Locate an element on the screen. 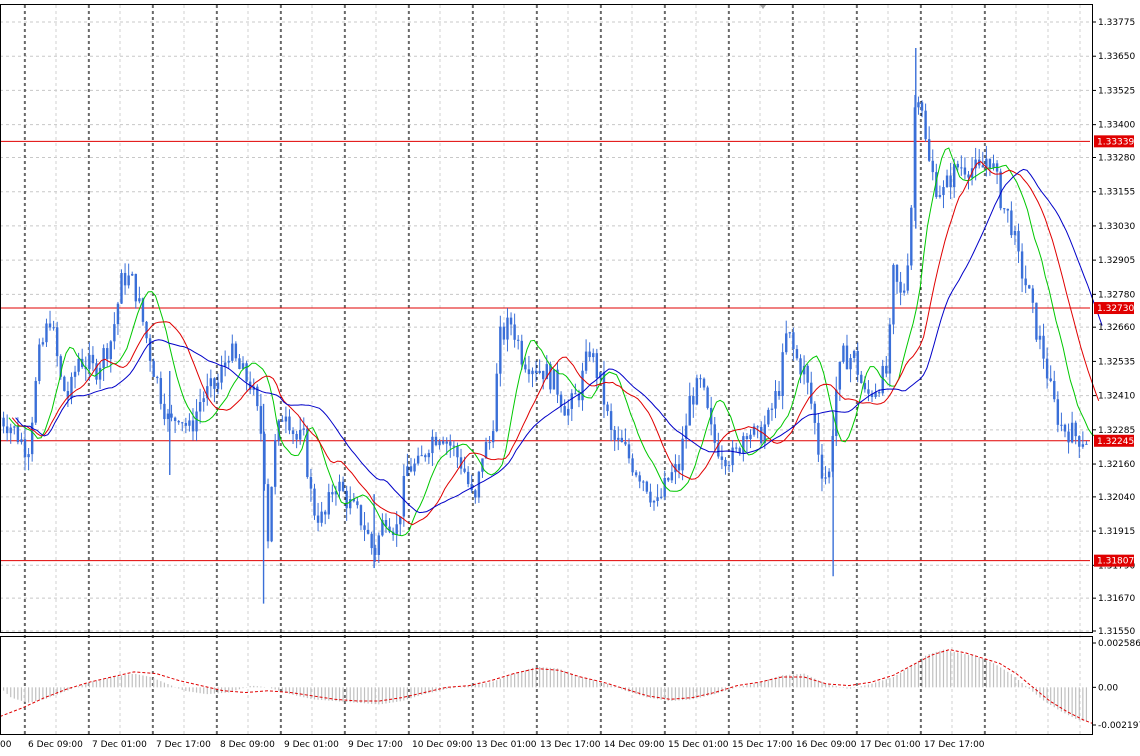  price-tick-label: 1.32285 is located at coordinates (1116, 431).